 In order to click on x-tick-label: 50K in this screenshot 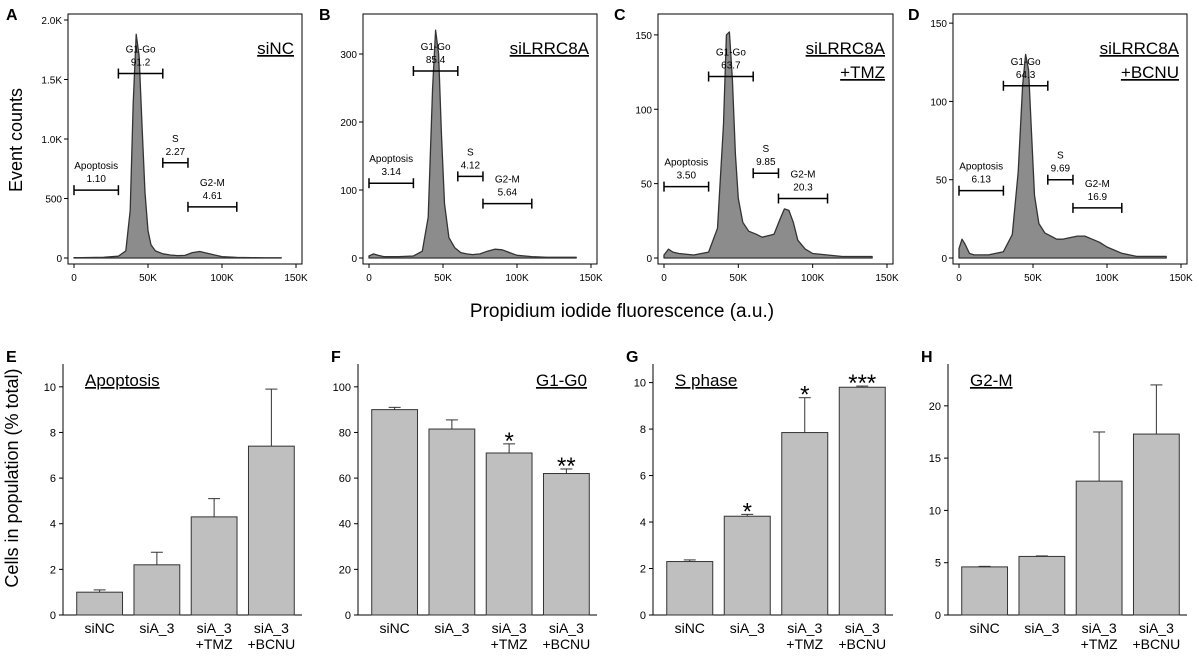, I will do `click(443, 278)`.